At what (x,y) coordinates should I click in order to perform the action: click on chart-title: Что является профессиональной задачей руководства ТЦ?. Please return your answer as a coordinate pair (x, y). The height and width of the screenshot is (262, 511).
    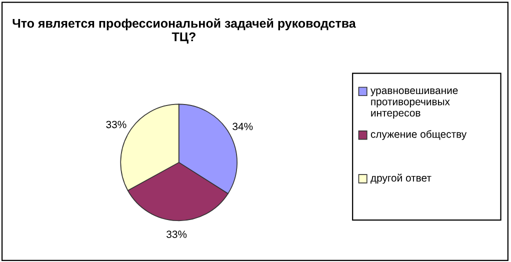
    Looking at the image, I should click on (184, 31).